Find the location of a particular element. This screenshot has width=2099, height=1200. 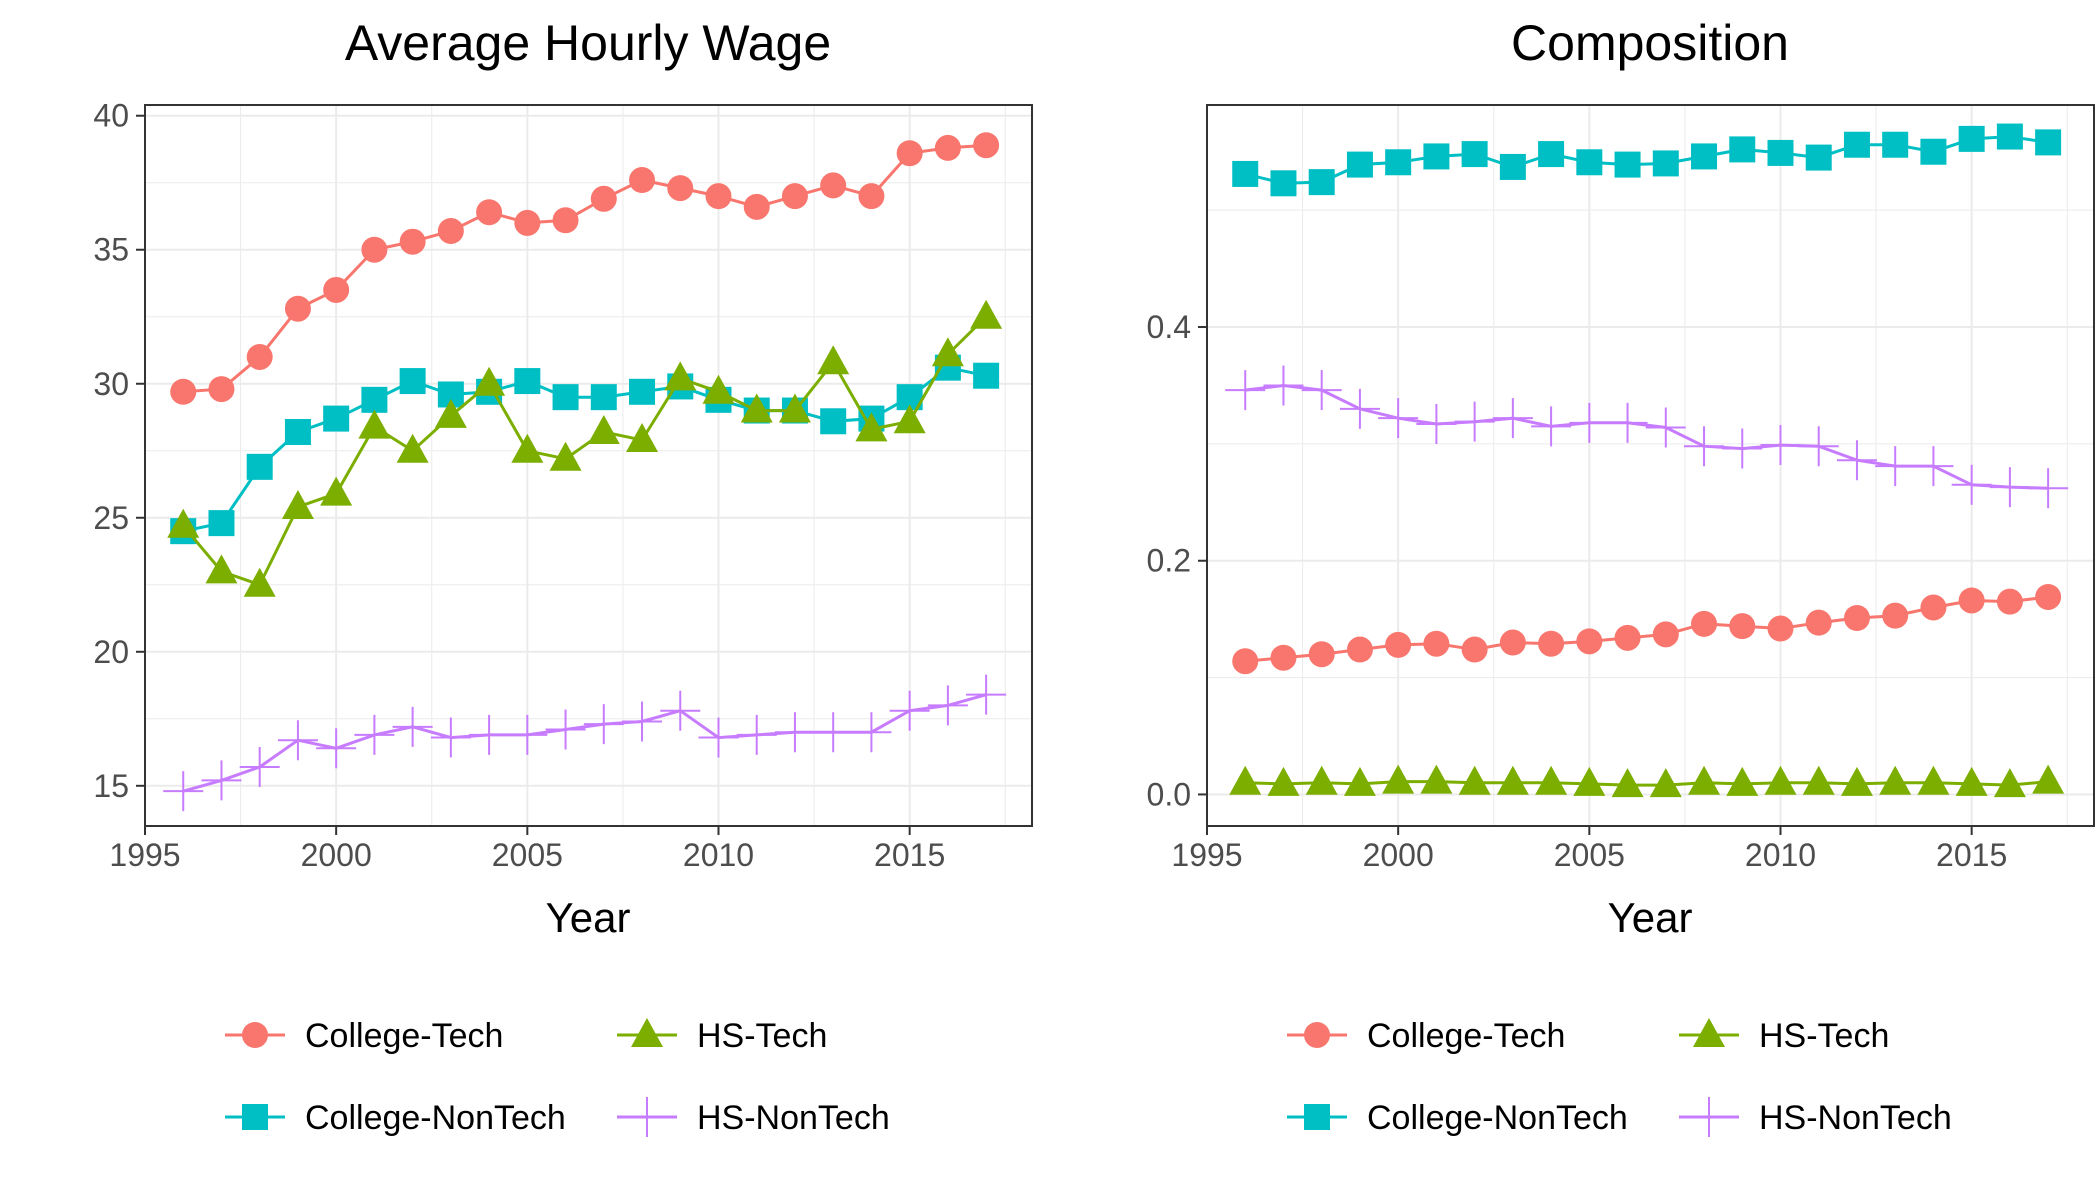

y-tick-label: 35 is located at coordinates (111, 250).